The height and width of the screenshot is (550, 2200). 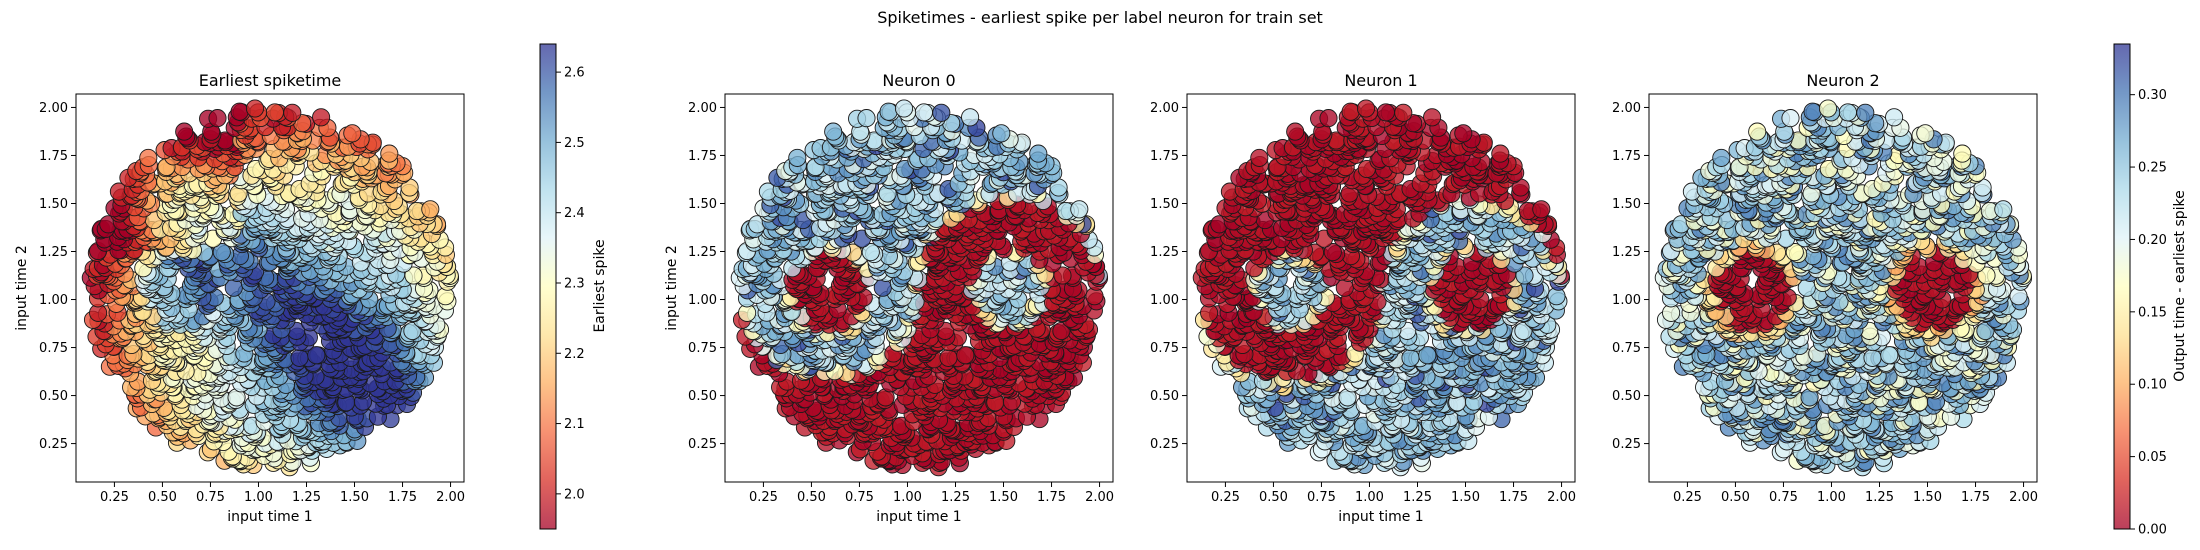 What do you see at coordinates (574, 73) in the screenshot?
I see `colorbar-tick-label: 2.6` at bounding box center [574, 73].